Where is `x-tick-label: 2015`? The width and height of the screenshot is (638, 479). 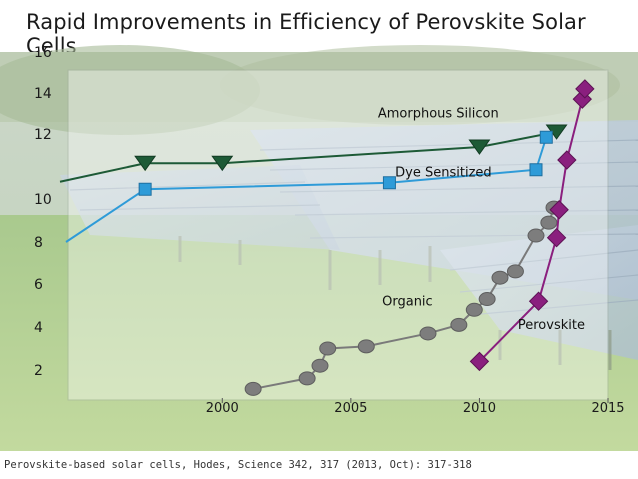 x-tick-label: 2015 is located at coordinates (607, 408).